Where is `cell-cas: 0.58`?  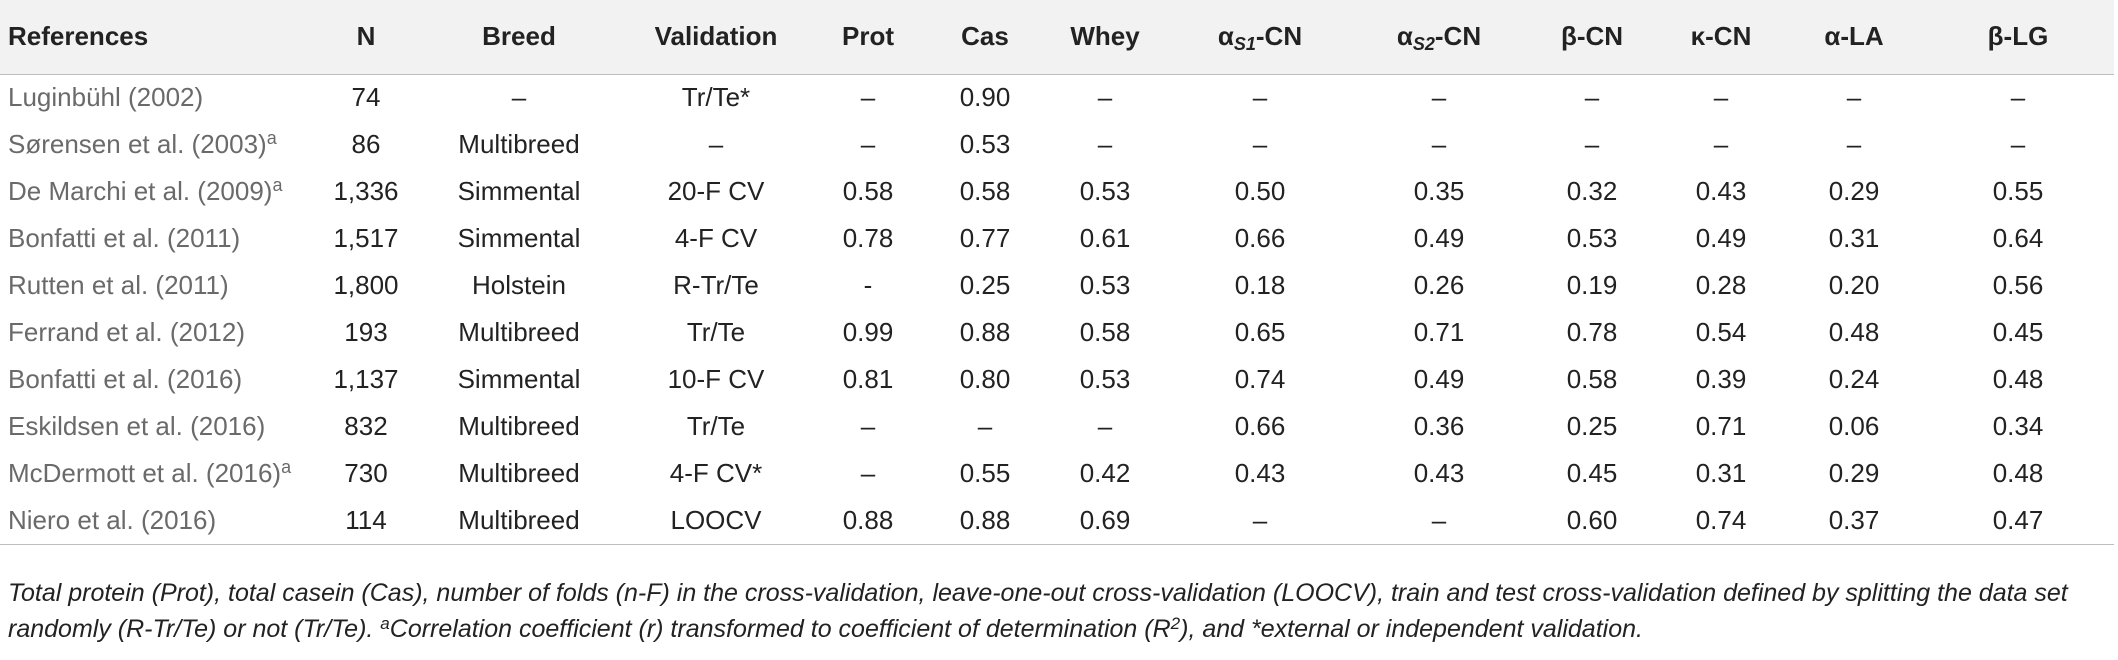
cell-cas: 0.58 is located at coordinates (985, 191).